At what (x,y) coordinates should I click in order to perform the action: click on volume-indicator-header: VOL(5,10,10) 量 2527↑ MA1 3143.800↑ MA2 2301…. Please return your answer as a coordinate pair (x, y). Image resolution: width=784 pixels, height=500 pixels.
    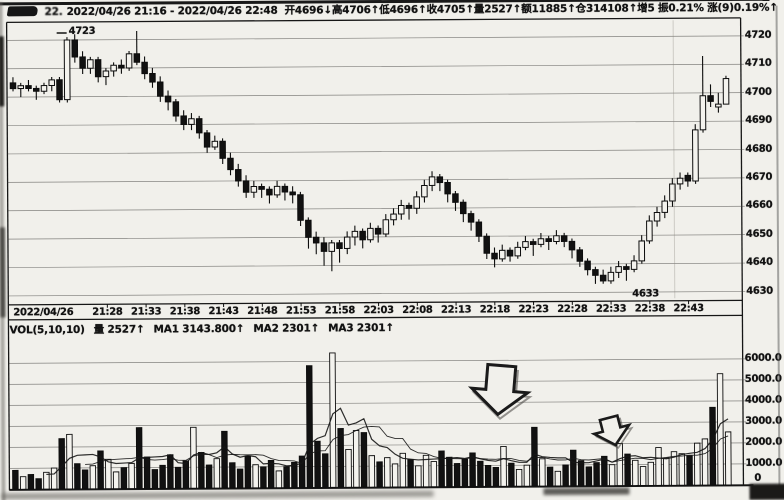
    Looking at the image, I should click on (206, 328).